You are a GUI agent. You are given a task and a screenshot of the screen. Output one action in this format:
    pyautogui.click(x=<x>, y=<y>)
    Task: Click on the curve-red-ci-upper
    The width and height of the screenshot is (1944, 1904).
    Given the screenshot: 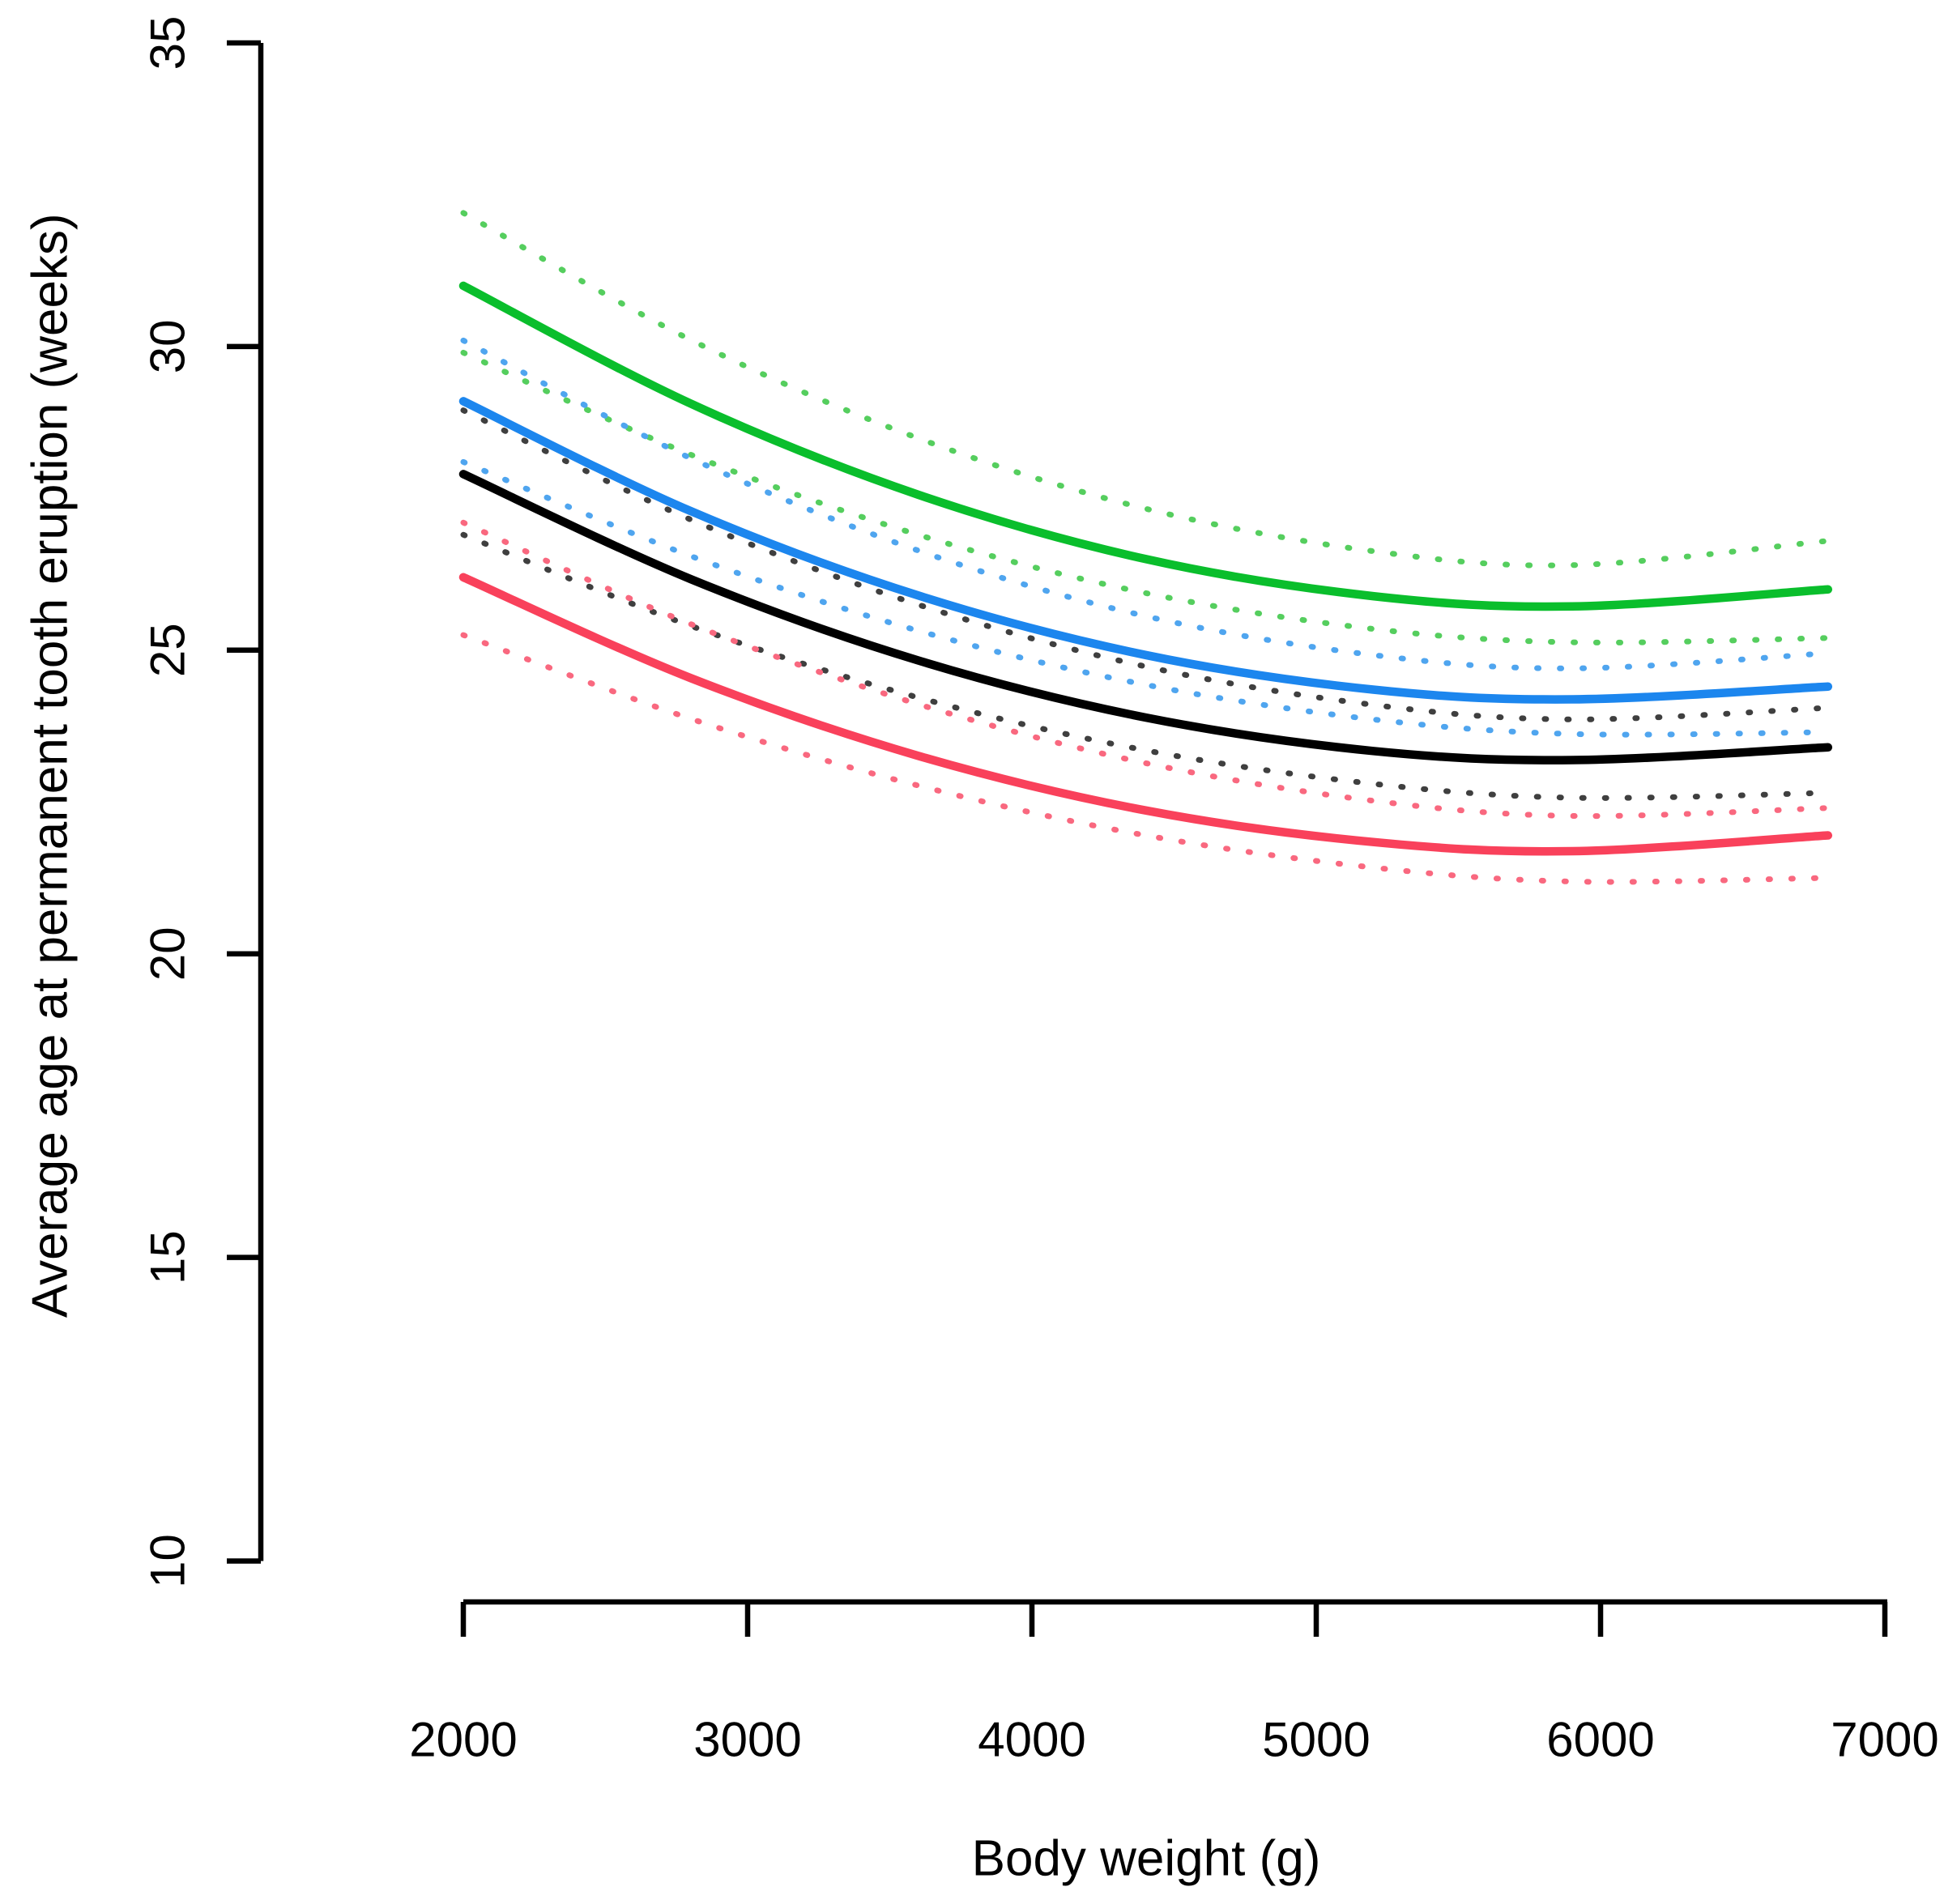 What is the action you would take?
    pyautogui.click(x=1145, y=669)
    